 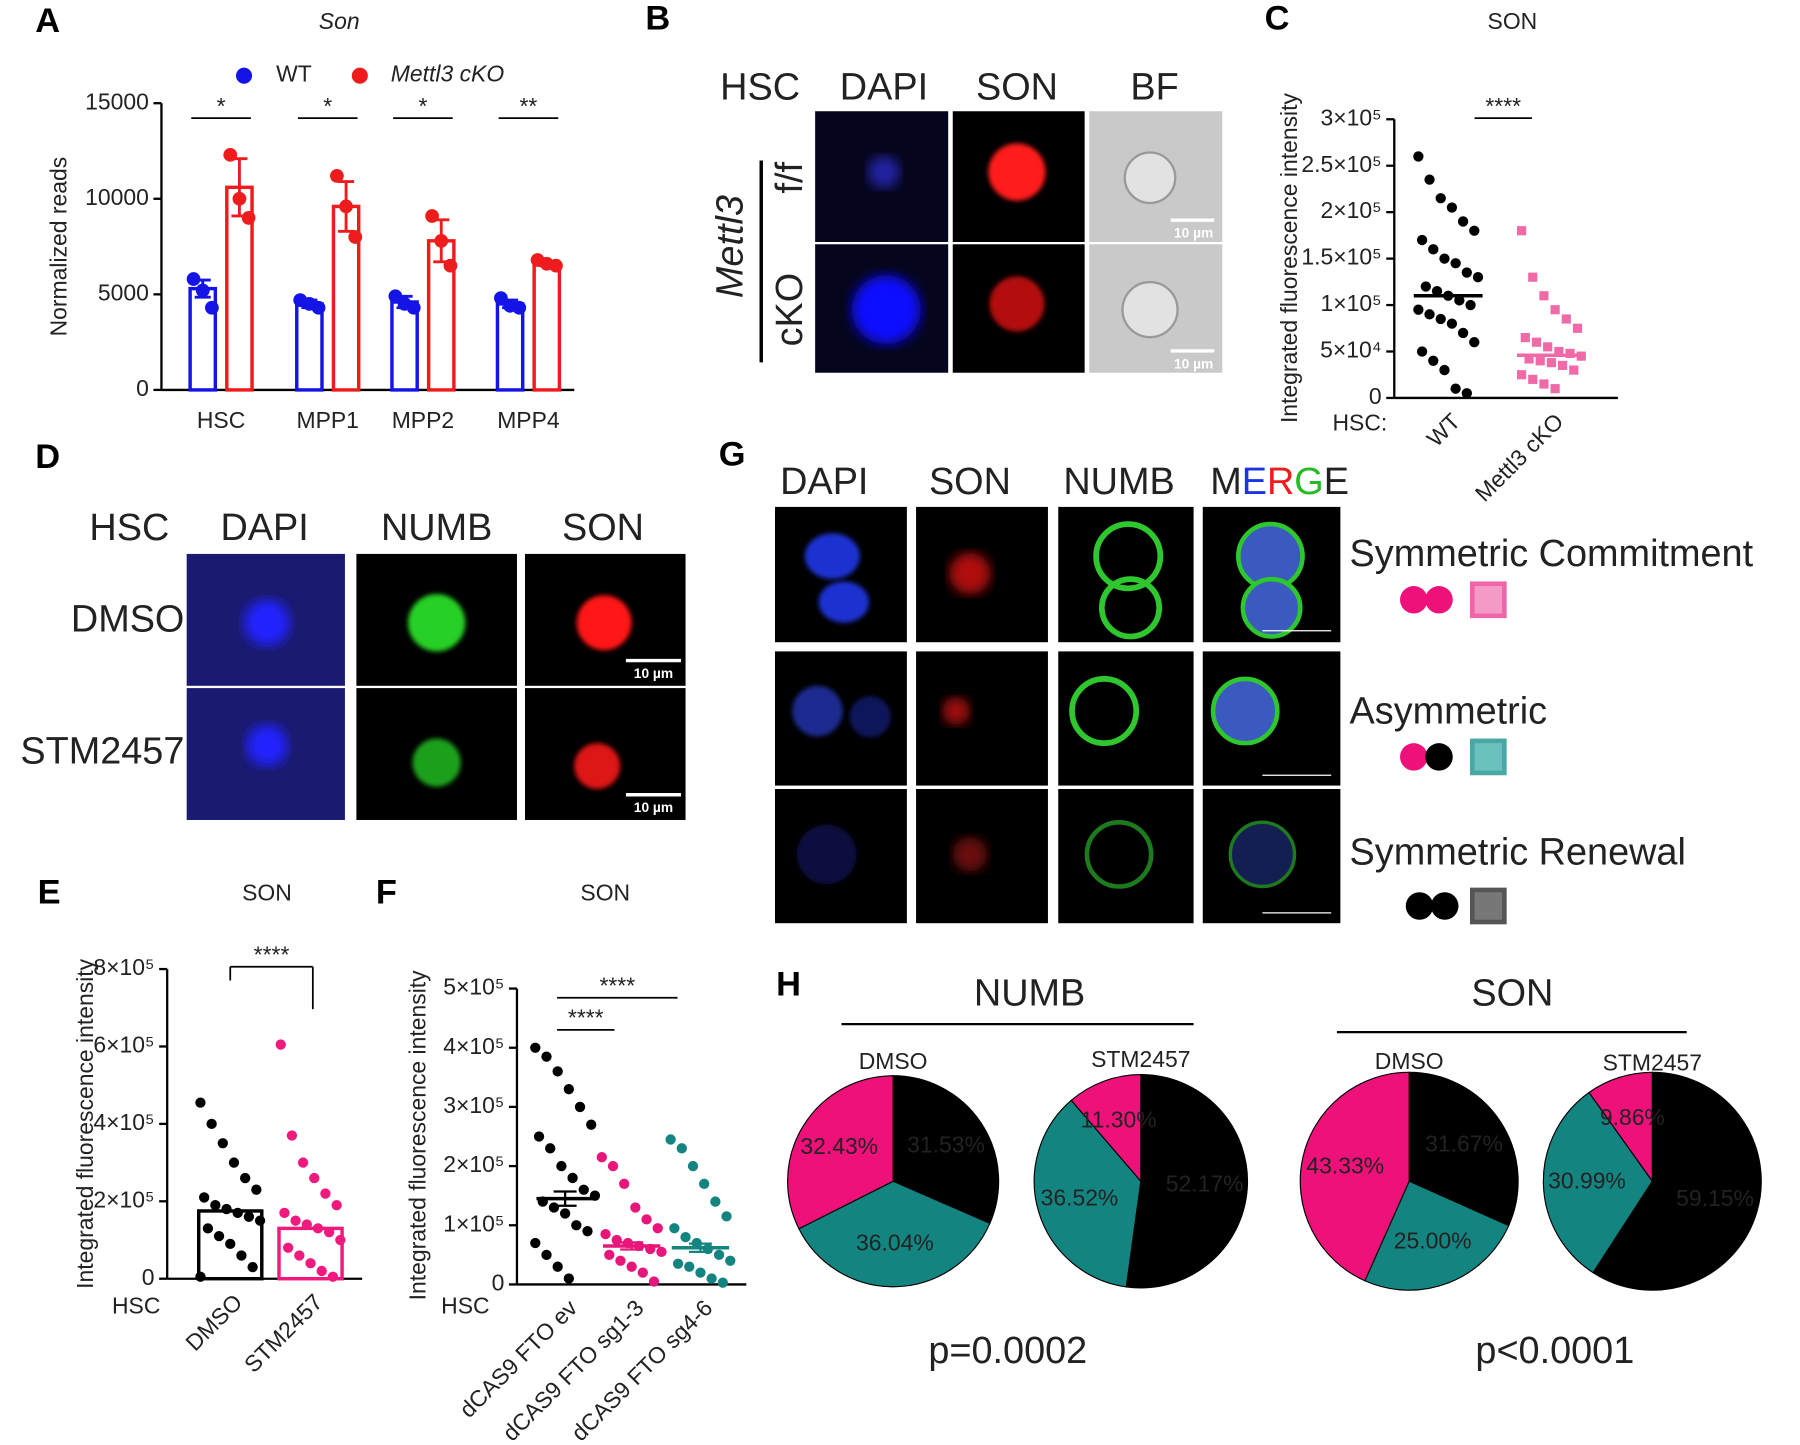 What do you see at coordinates (1154, 87) in the screenshot?
I see `column-header: BF` at bounding box center [1154, 87].